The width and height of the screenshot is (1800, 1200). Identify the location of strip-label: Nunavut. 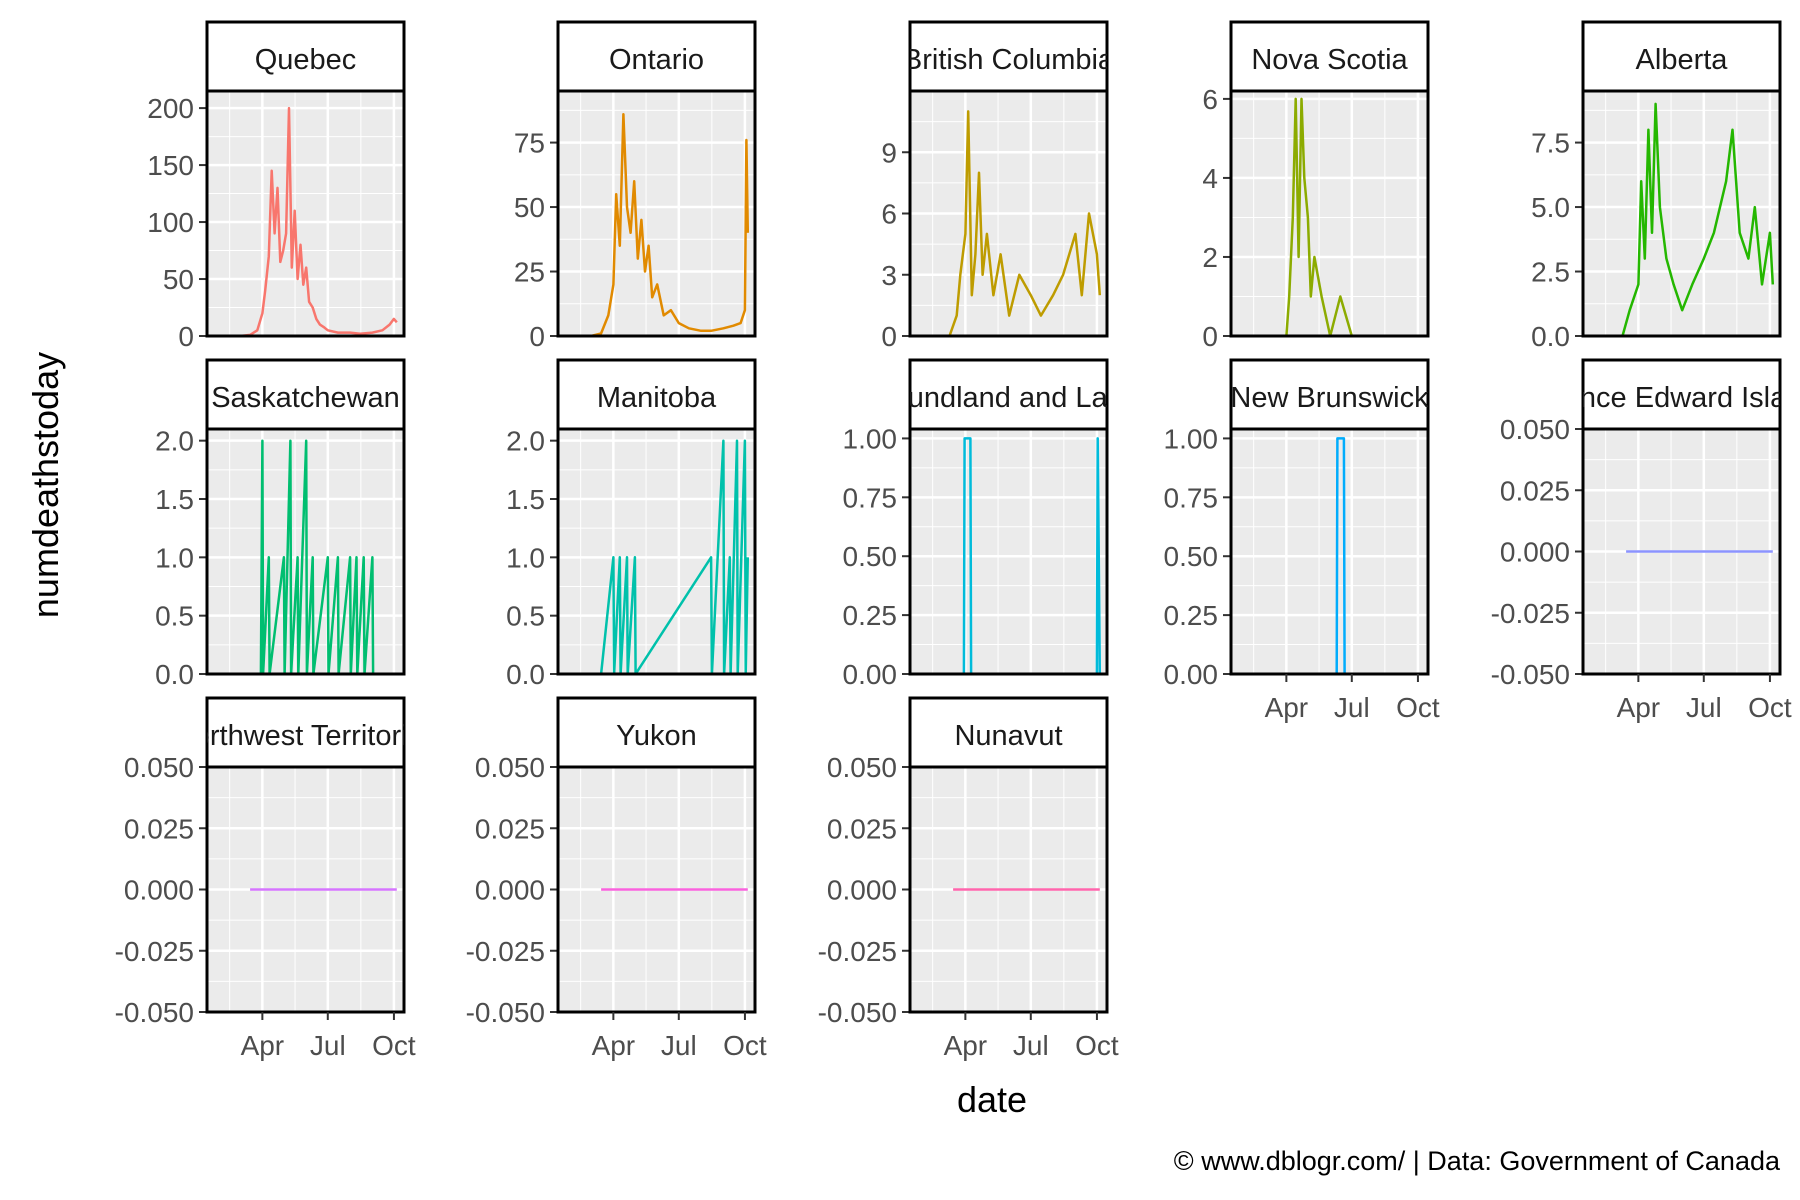
(1008, 736).